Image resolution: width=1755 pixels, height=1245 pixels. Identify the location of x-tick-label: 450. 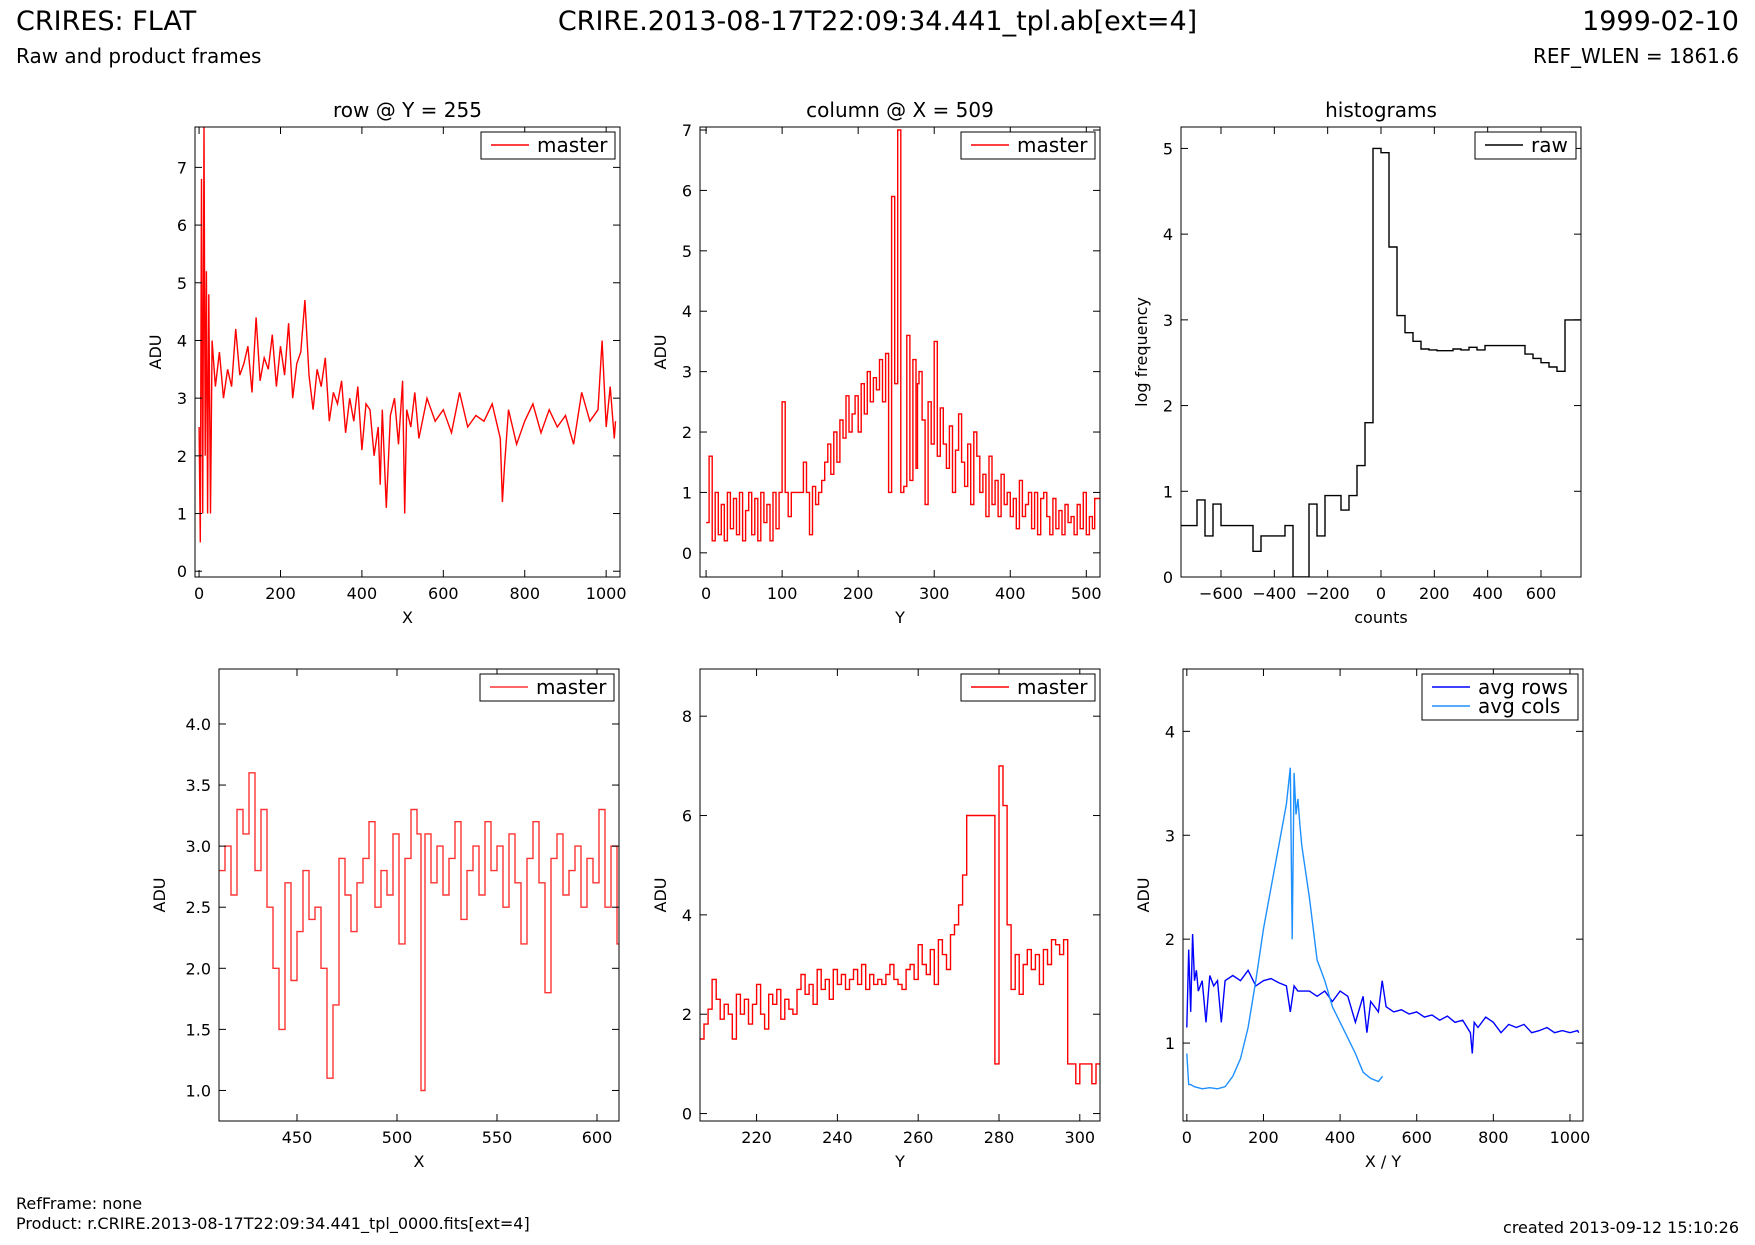
(297, 1137).